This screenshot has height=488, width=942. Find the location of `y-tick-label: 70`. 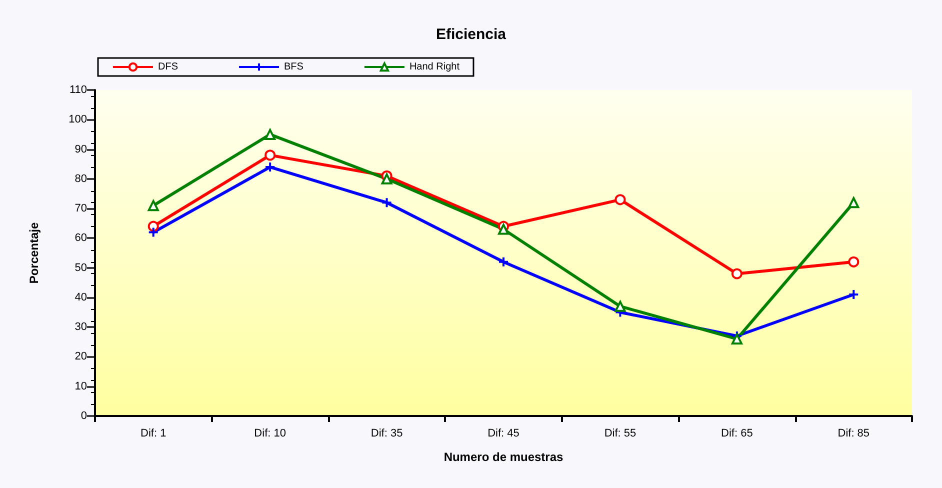

y-tick-label: 70 is located at coordinates (80, 208).